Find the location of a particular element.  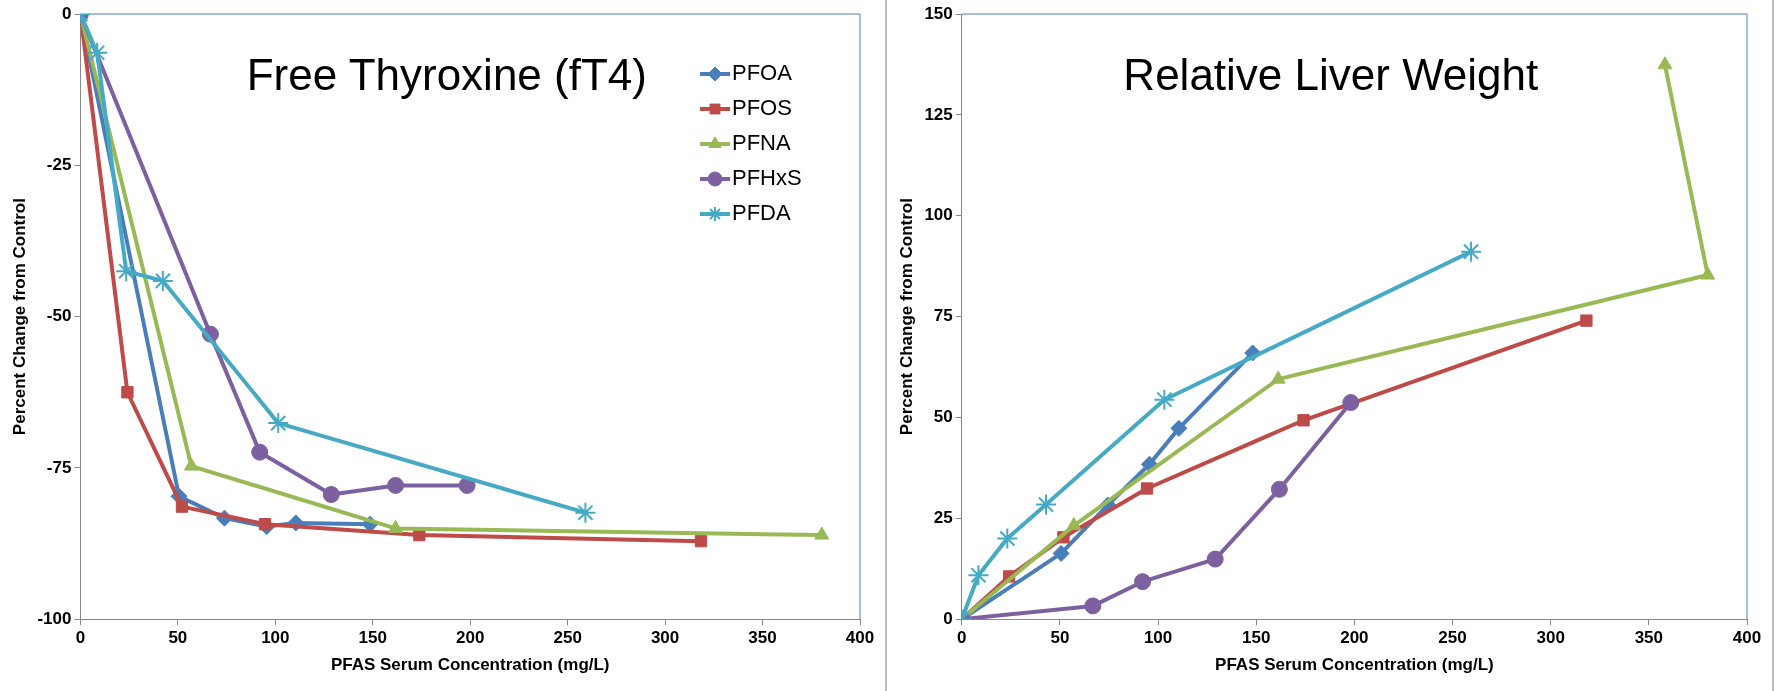

y-tick-label: -100 is located at coordinates (54, 618).